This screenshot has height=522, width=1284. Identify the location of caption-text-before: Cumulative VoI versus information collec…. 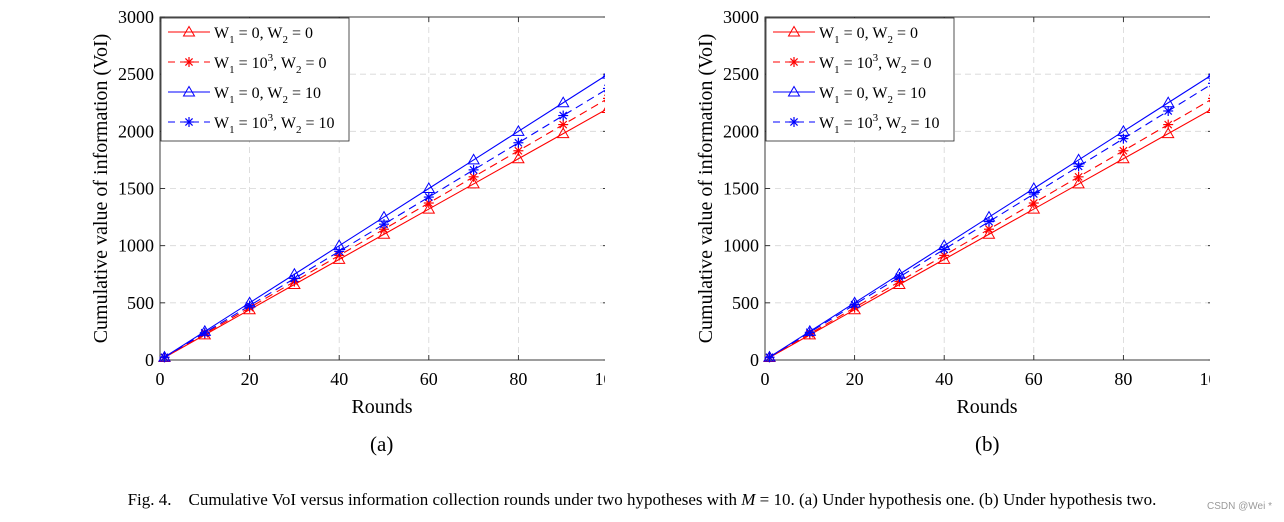
(463, 499).